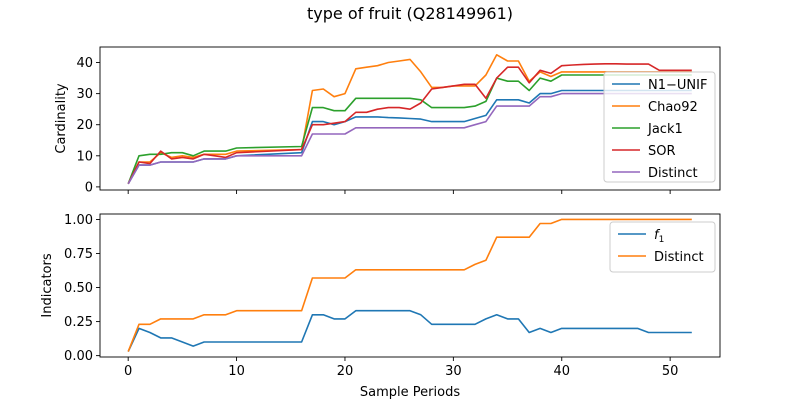  What do you see at coordinates (345, 371) in the screenshot?
I see `x-tick-label: 20` at bounding box center [345, 371].